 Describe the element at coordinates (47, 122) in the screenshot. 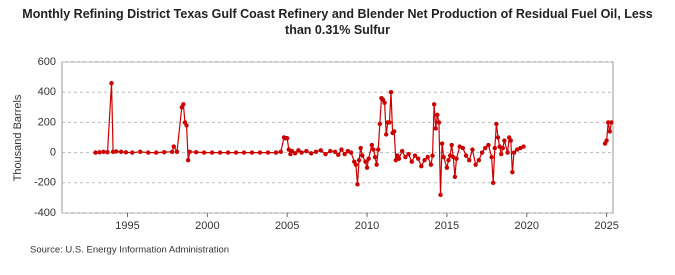

I see `y-tick-label: 200` at that location.